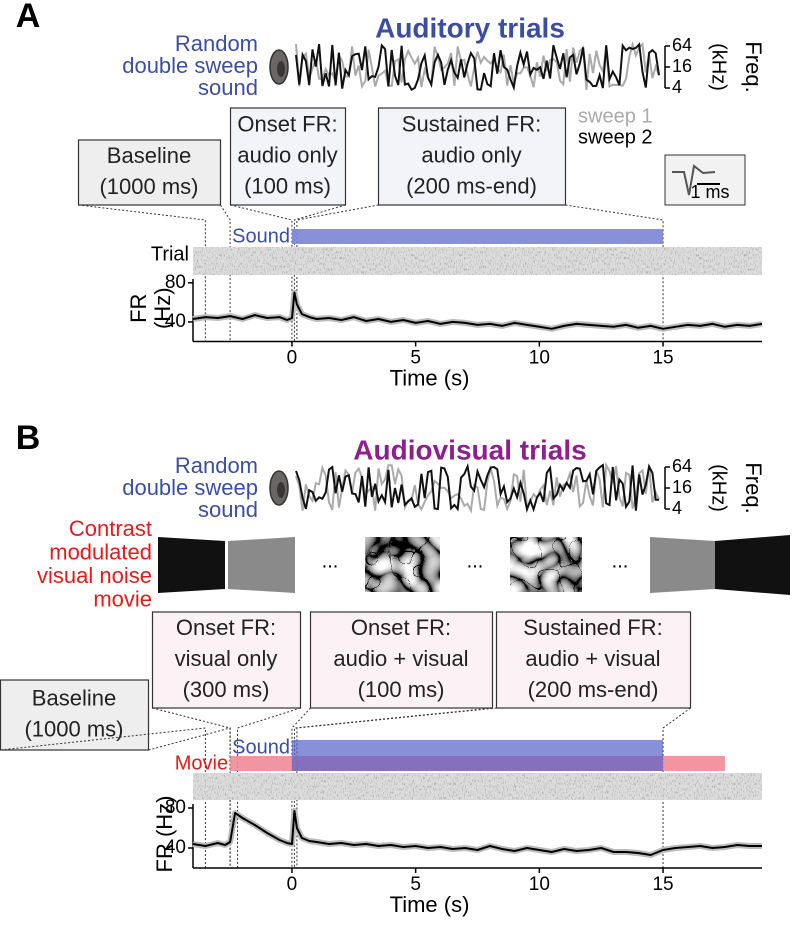 This screenshot has width=792, height=926. I want to click on stimulus-label: visual noise, so click(94, 575).